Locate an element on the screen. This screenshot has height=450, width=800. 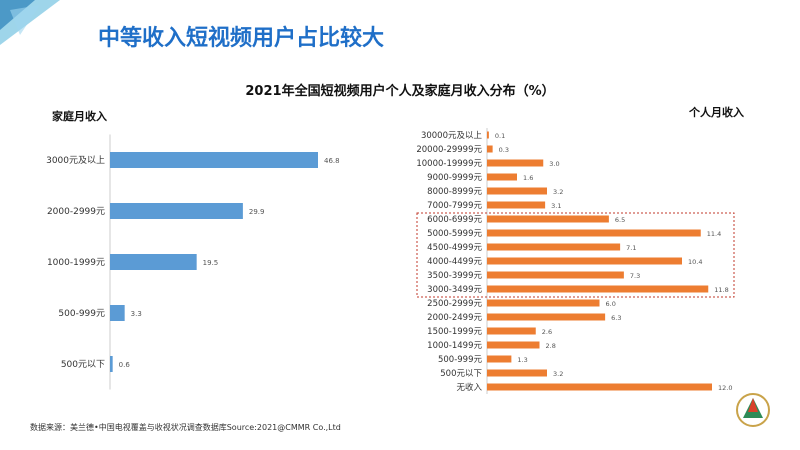
category-label: 1500-1999元 is located at coordinates (454, 332).